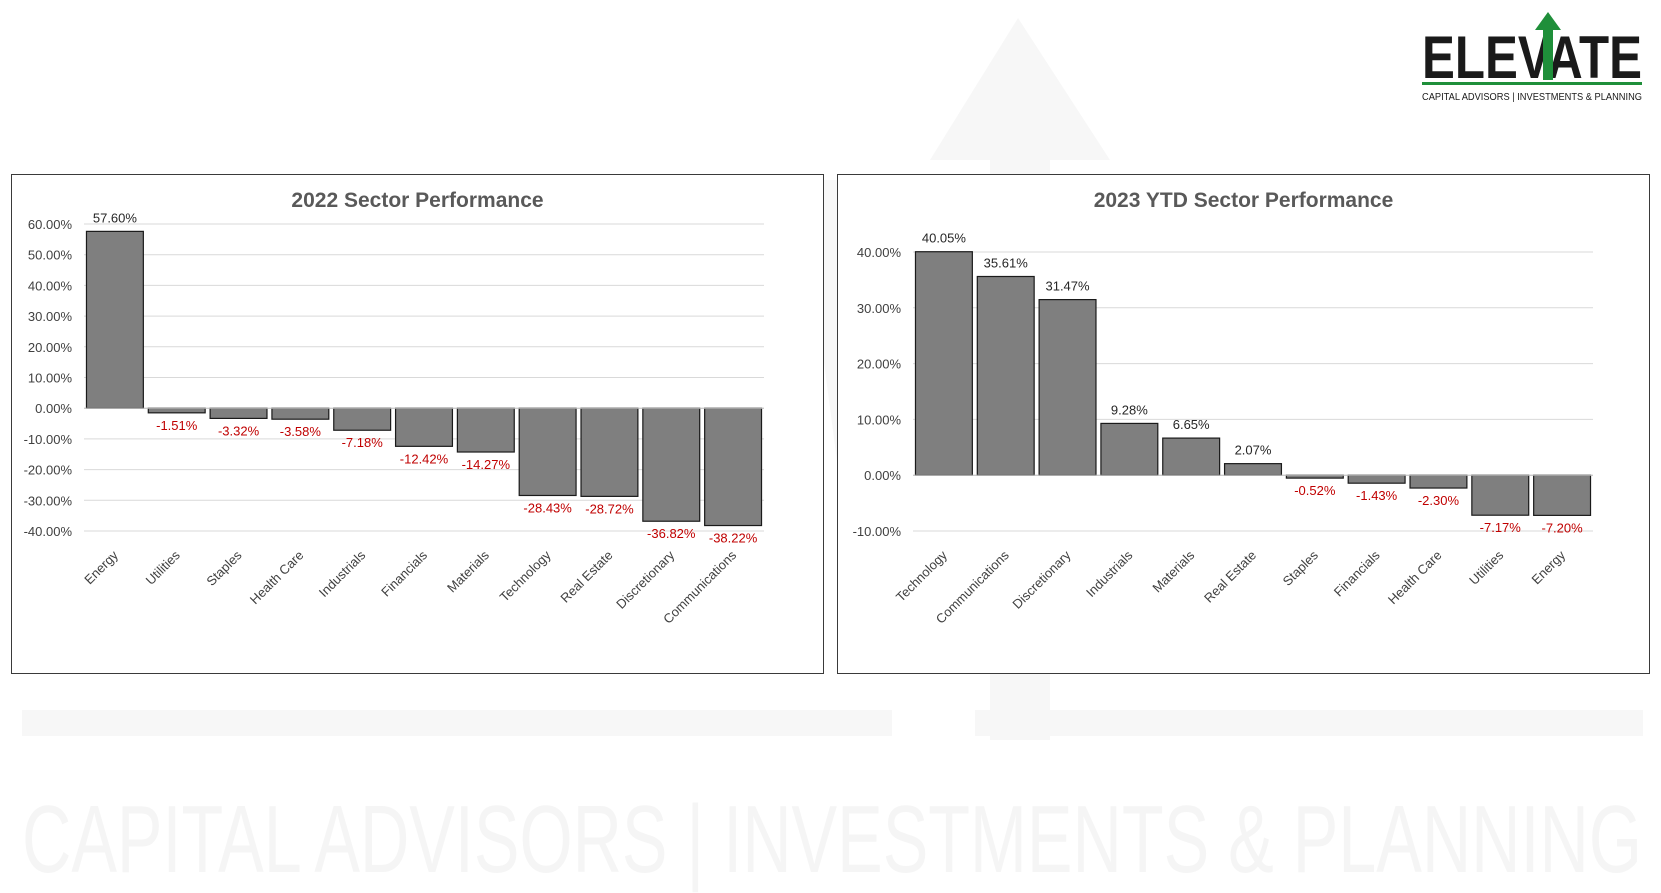  What do you see at coordinates (424, 458) in the screenshot?
I see `data-label: -12.42%` at bounding box center [424, 458].